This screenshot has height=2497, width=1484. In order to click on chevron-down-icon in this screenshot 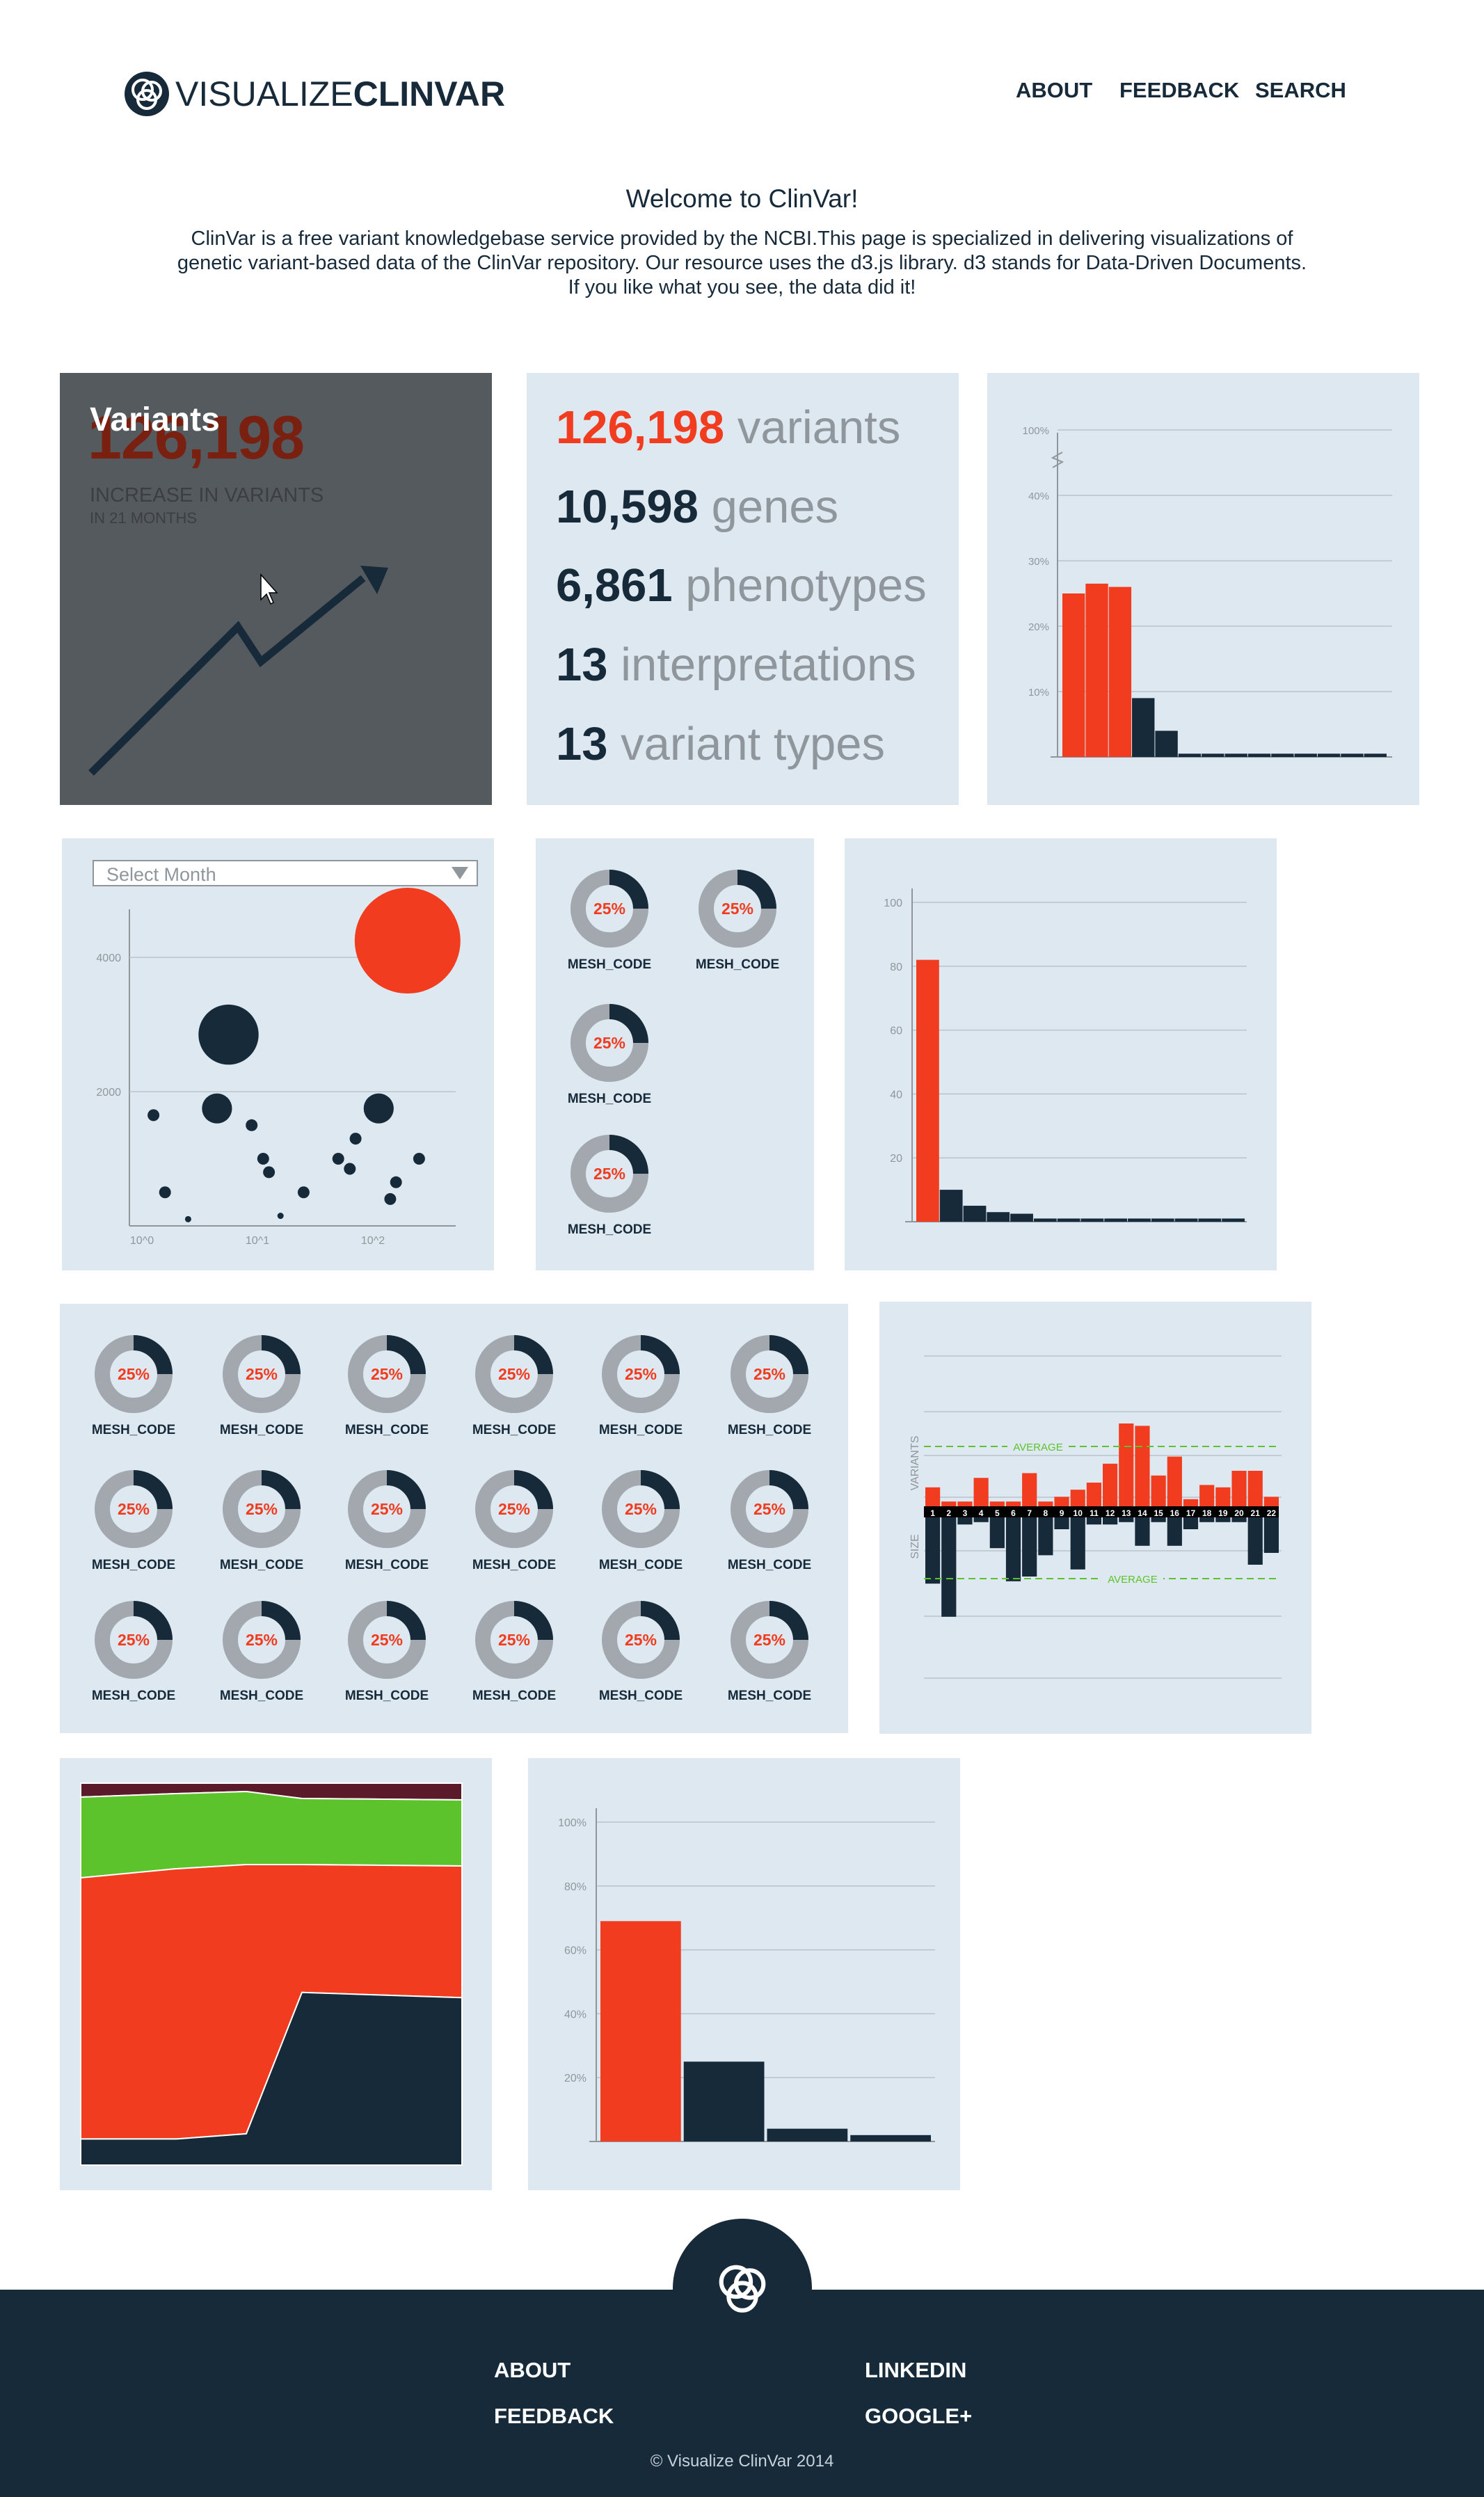, I will do `click(460, 873)`.